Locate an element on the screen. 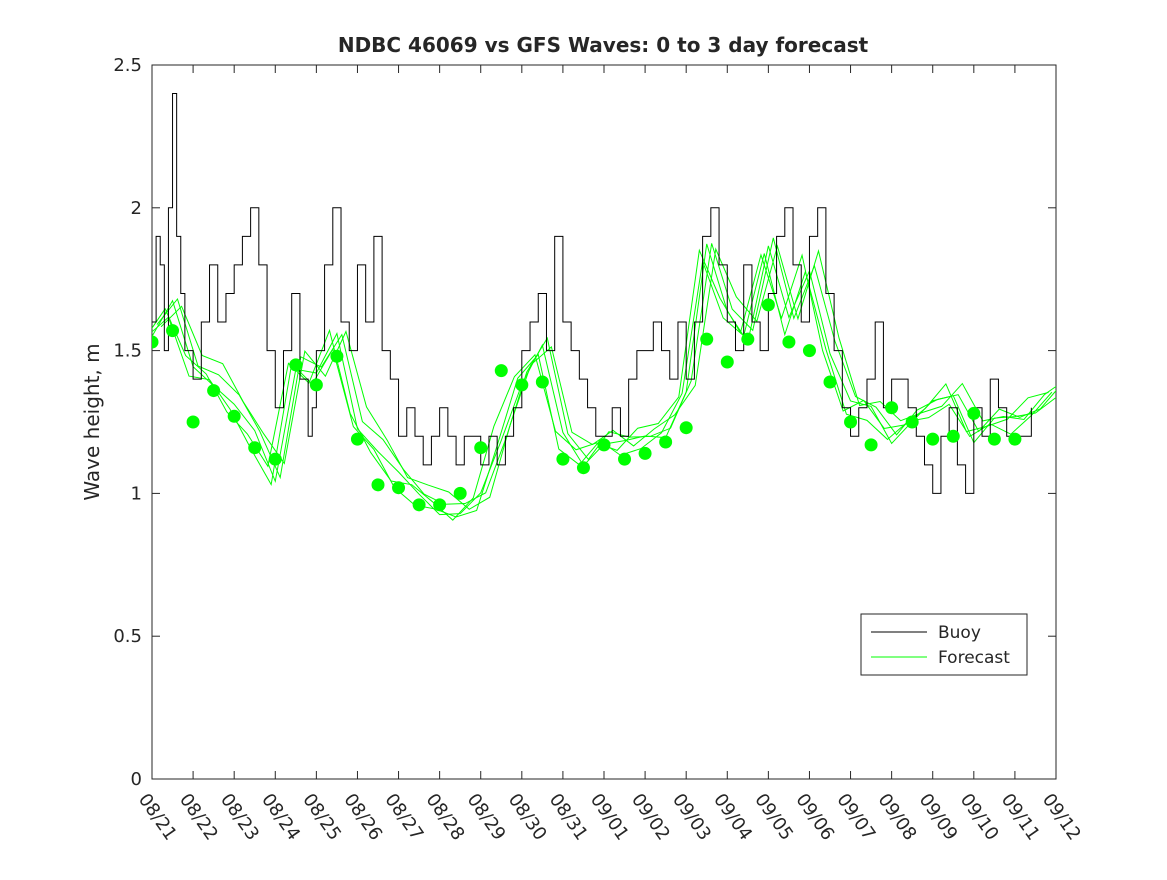 This screenshot has width=1167, height=880. y-tick-label: 1.5 is located at coordinates (127, 351).